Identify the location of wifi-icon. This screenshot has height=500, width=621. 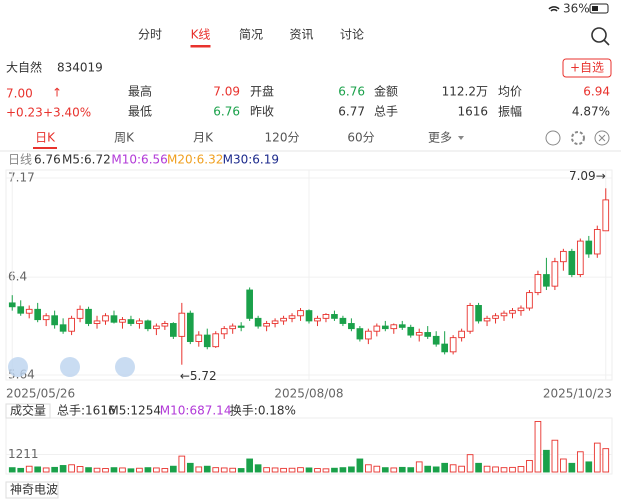
(554, 9).